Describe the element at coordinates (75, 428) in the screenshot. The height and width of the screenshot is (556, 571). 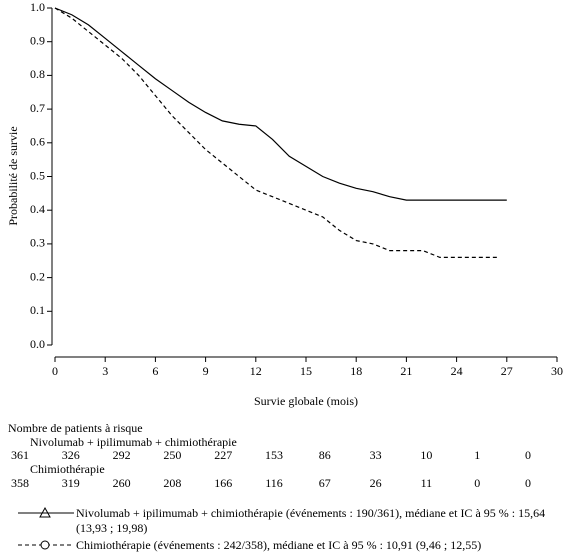
I see `risk-table-title: Nombre de patients à risque` at that location.